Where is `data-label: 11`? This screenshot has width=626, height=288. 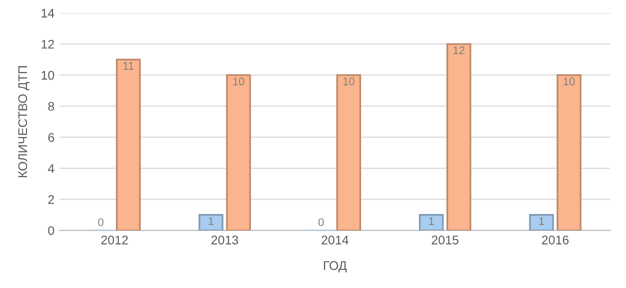
data-label: 11 is located at coordinates (128, 66).